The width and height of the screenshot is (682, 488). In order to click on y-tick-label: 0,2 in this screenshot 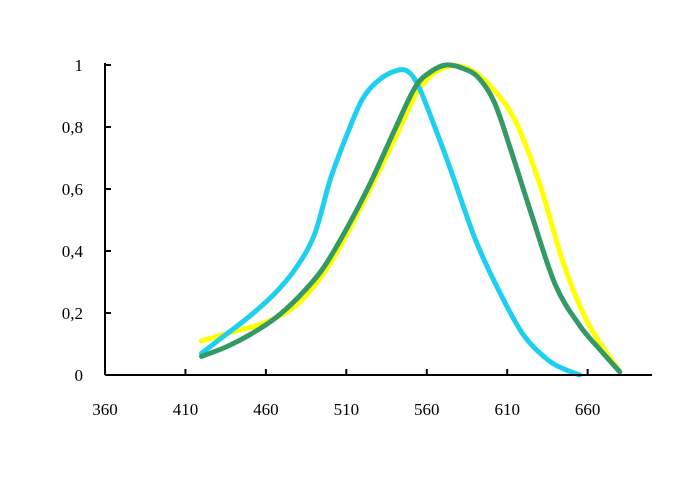, I will do `click(72, 313)`.